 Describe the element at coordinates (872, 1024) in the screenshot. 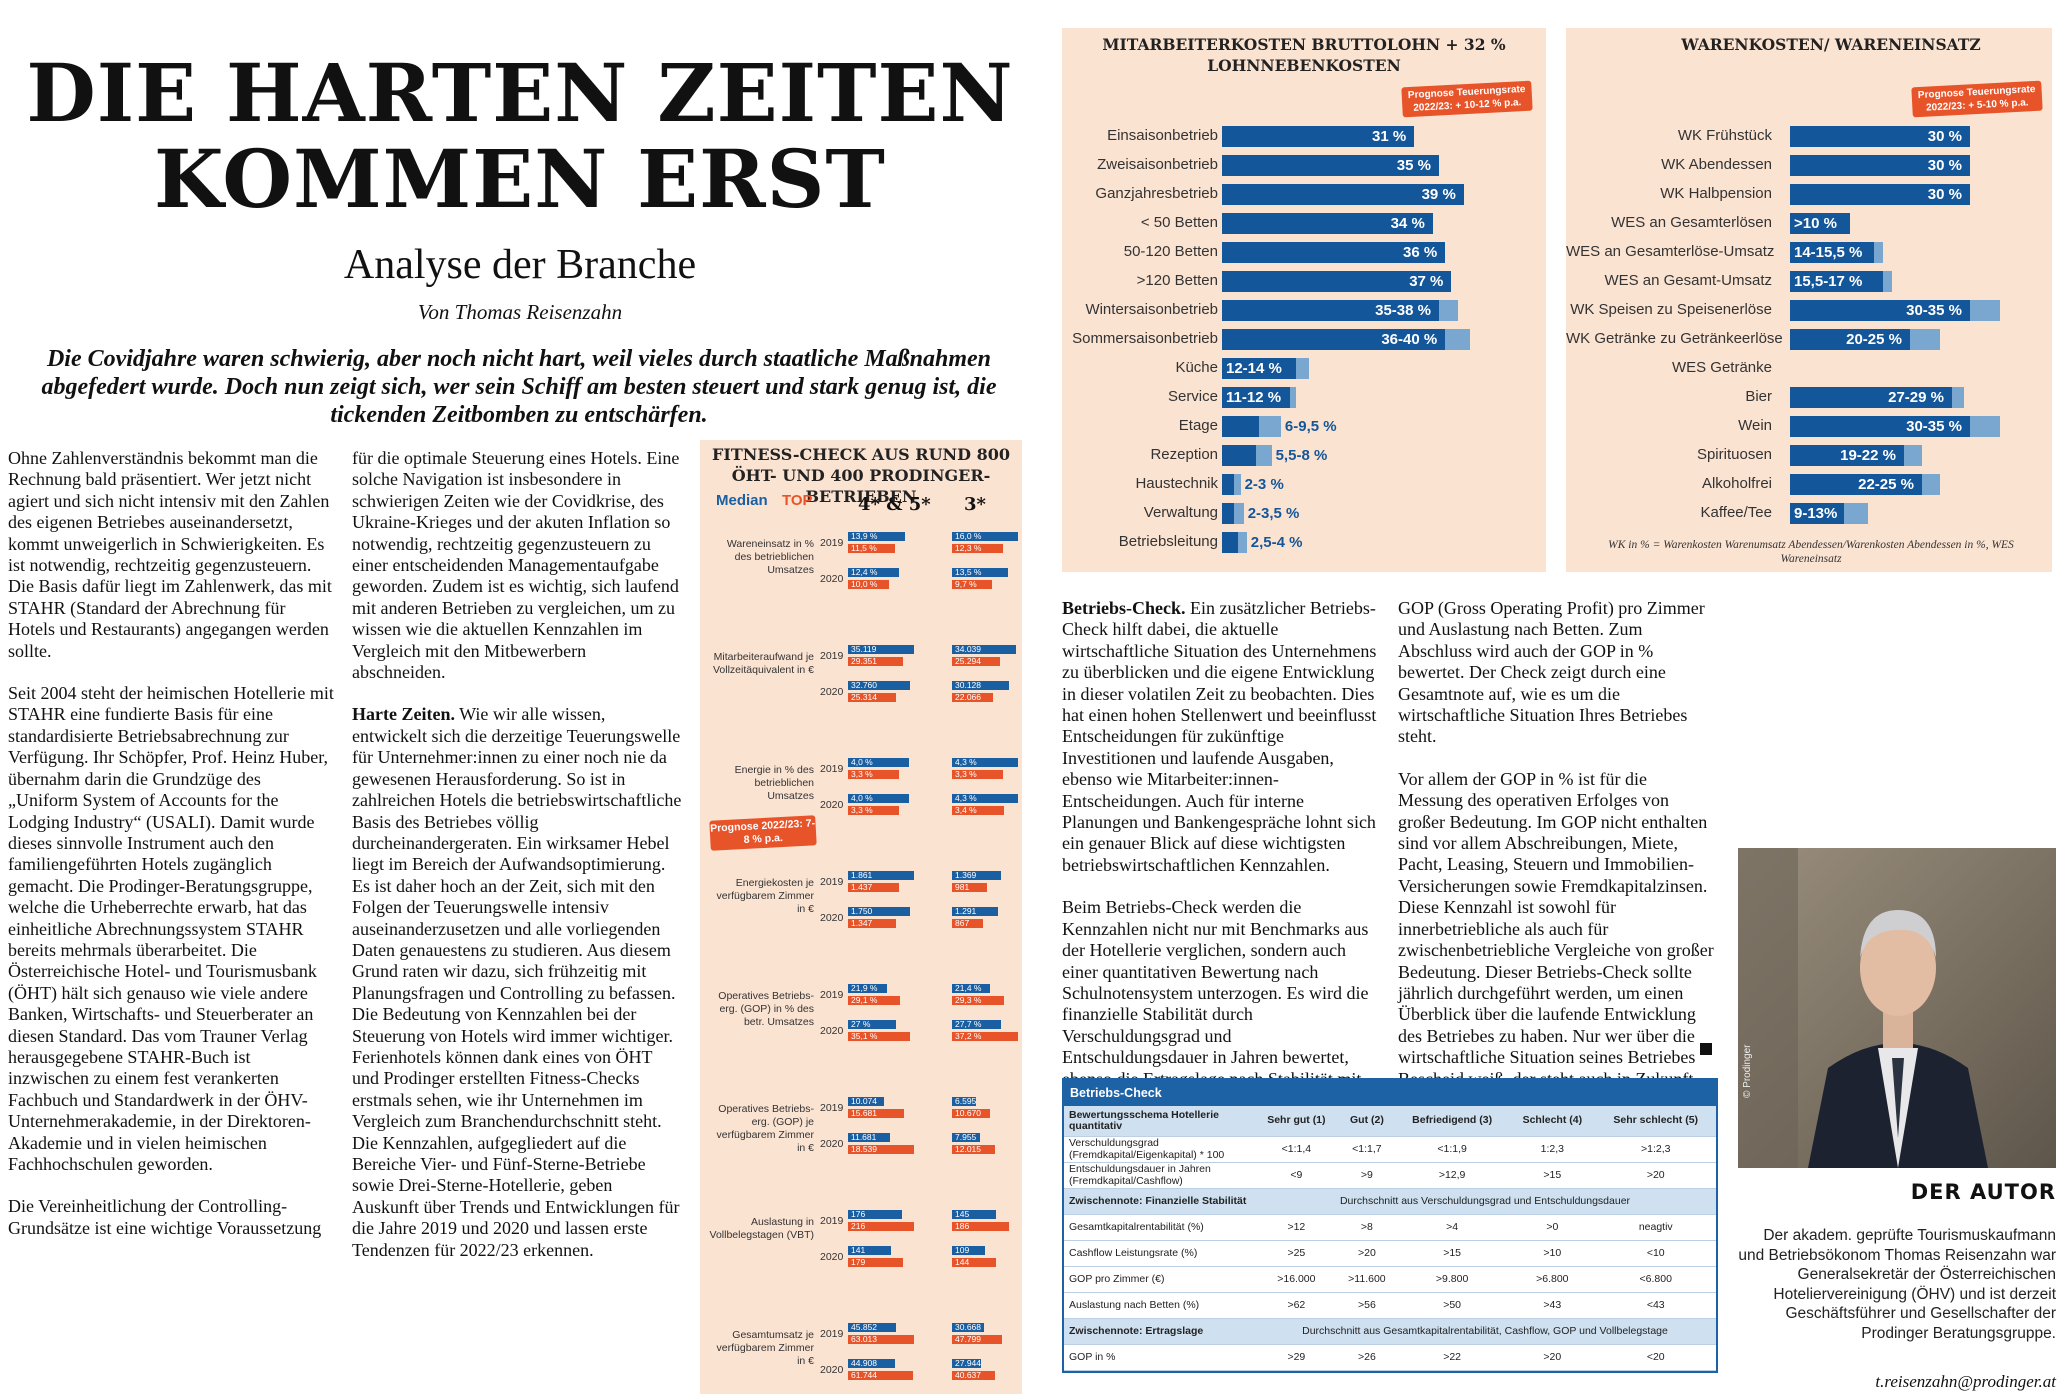

I see `median-bar: 27 %` at that location.